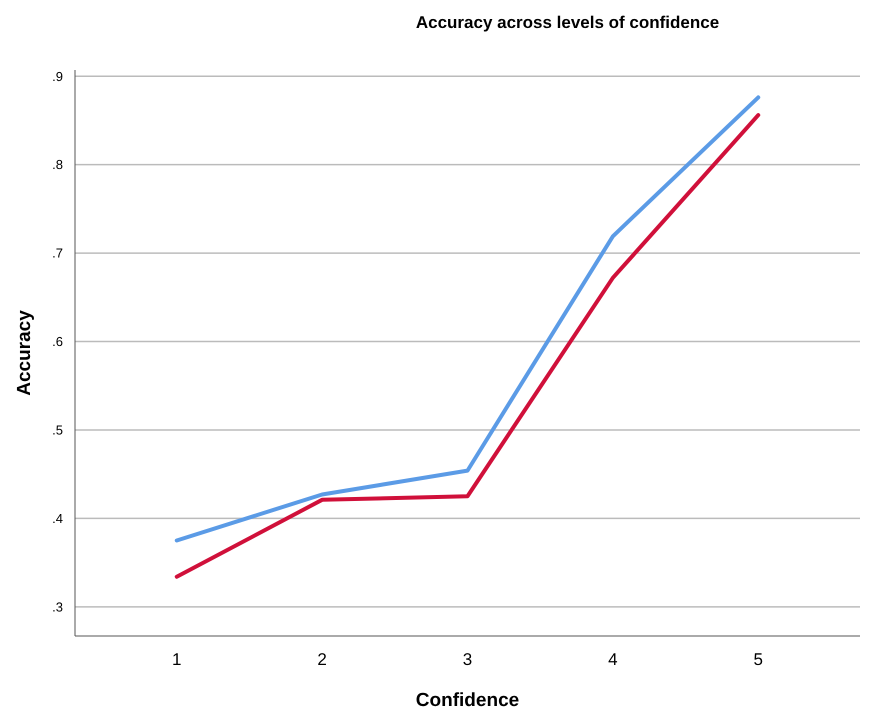 The image size is (874, 716). Describe the element at coordinates (57, 76) in the screenshot. I see `y-tick-label: .9` at that location.